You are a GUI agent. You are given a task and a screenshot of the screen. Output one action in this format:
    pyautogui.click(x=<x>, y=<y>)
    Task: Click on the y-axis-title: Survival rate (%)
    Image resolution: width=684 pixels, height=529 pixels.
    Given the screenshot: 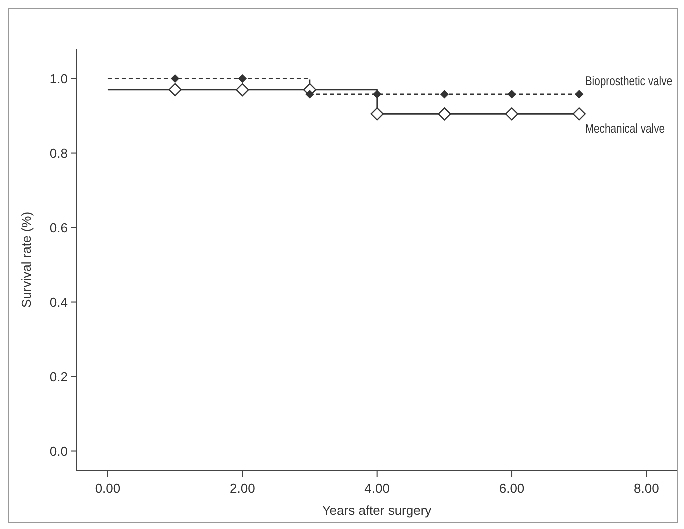 What is the action you would take?
    pyautogui.click(x=26, y=260)
    